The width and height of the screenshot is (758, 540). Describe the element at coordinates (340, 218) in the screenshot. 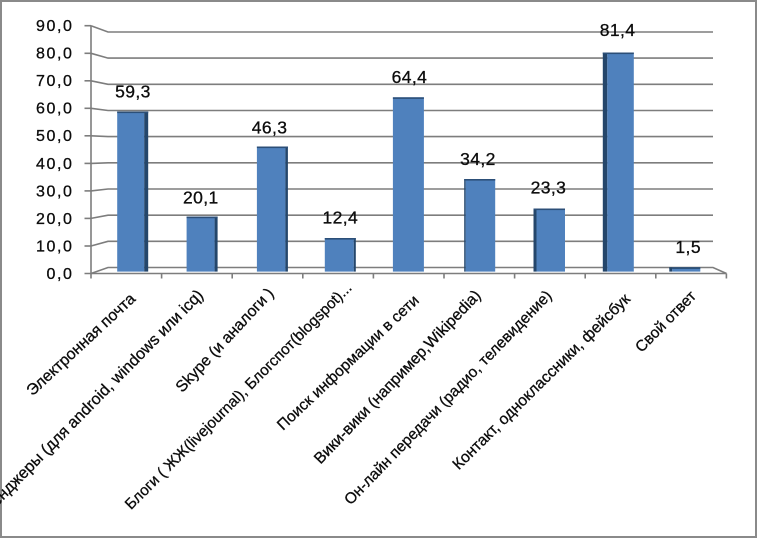

I see `svg-text: 12,4` at that location.